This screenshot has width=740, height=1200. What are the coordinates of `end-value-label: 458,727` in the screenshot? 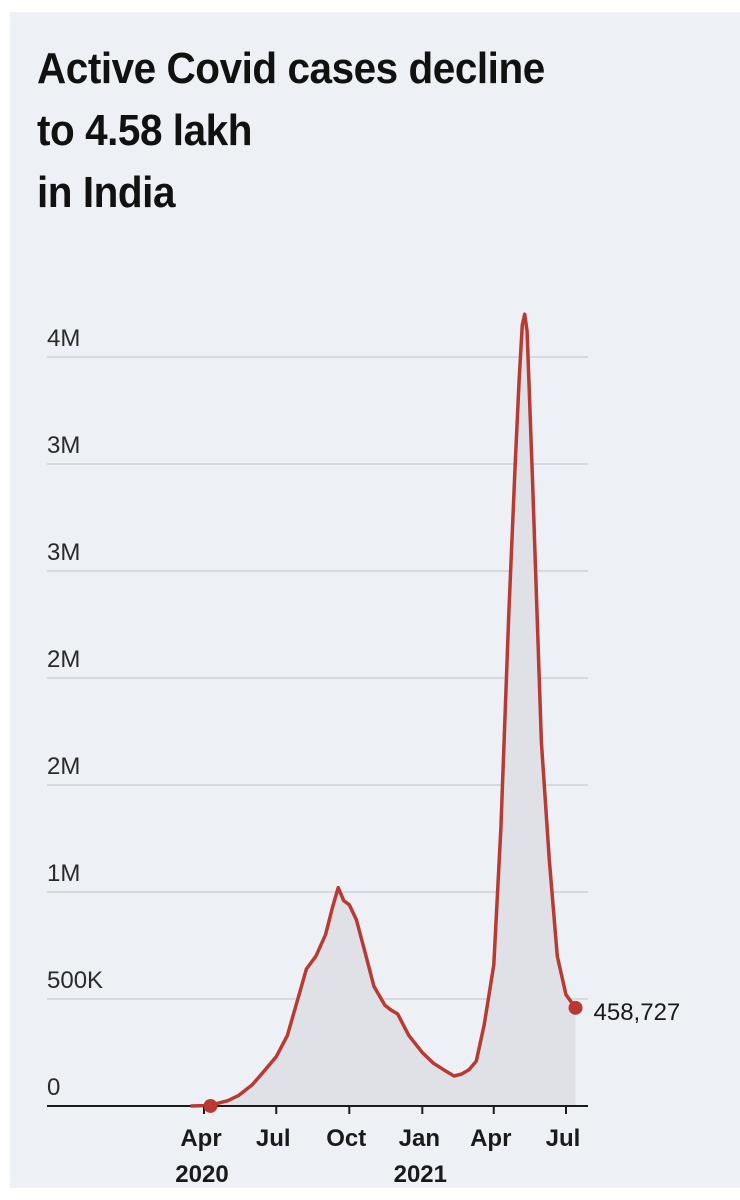 It's located at (637, 1012).